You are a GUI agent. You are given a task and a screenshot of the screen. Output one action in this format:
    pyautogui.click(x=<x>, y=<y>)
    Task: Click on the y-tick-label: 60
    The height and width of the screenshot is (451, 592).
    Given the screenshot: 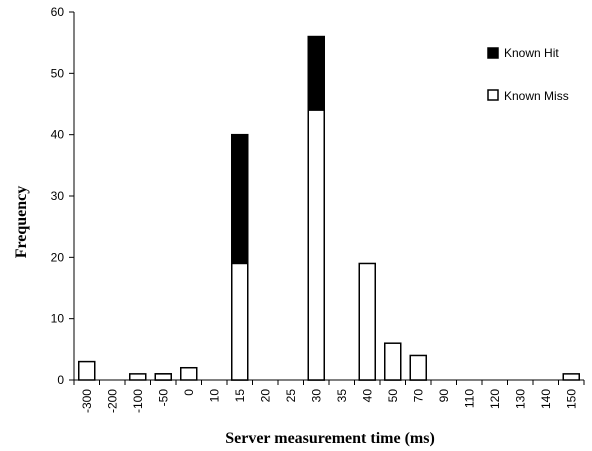 What is the action you would take?
    pyautogui.click(x=58, y=12)
    